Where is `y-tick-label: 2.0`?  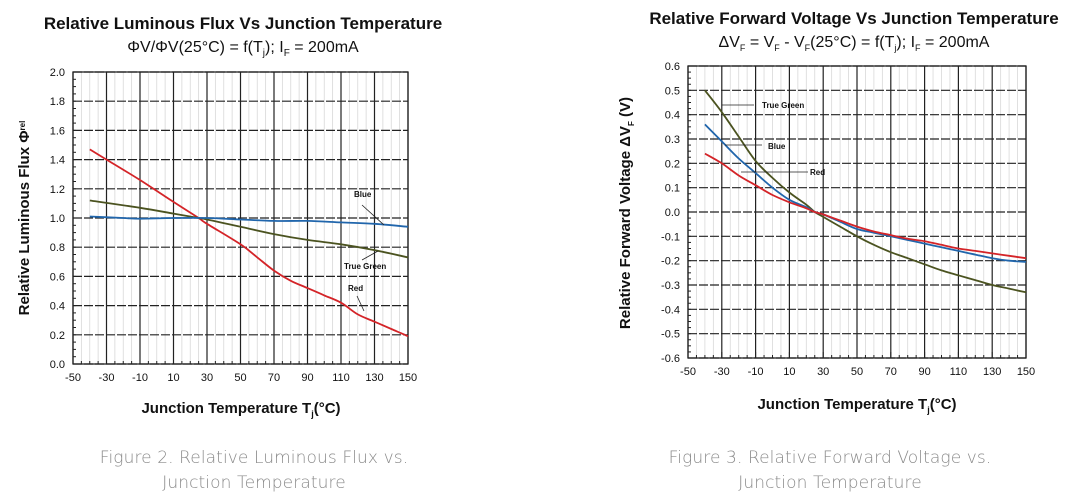 y-tick-label: 2.0 is located at coordinates (57, 73).